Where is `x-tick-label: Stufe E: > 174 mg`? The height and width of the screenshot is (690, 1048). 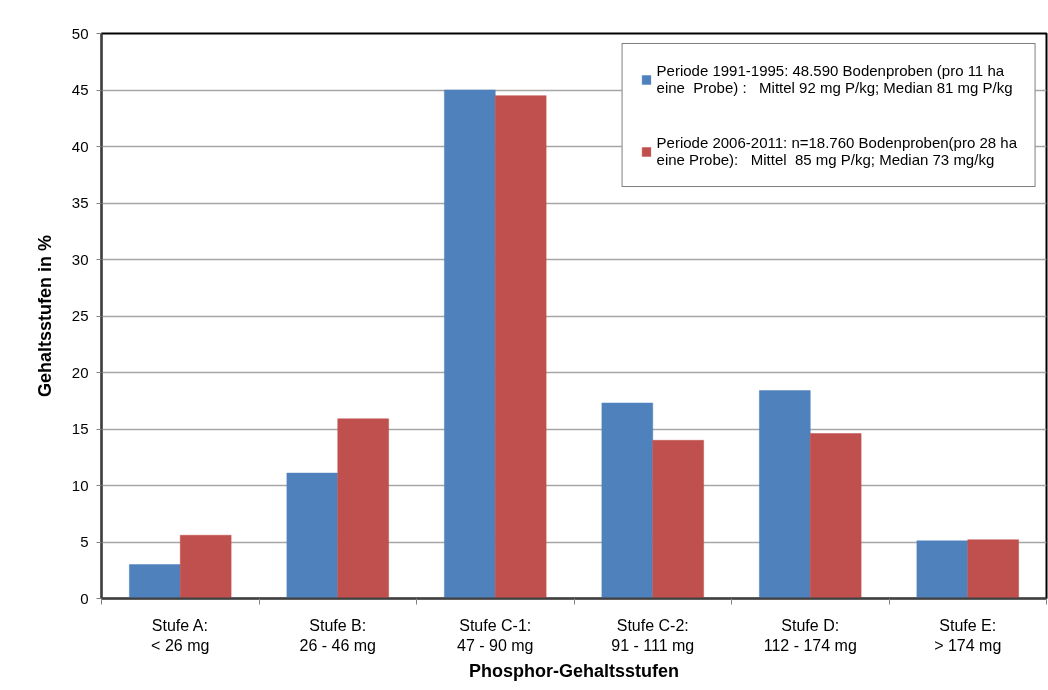
x-tick-label: Stufe E: > 174 mg is located at coordinates (968, 635).